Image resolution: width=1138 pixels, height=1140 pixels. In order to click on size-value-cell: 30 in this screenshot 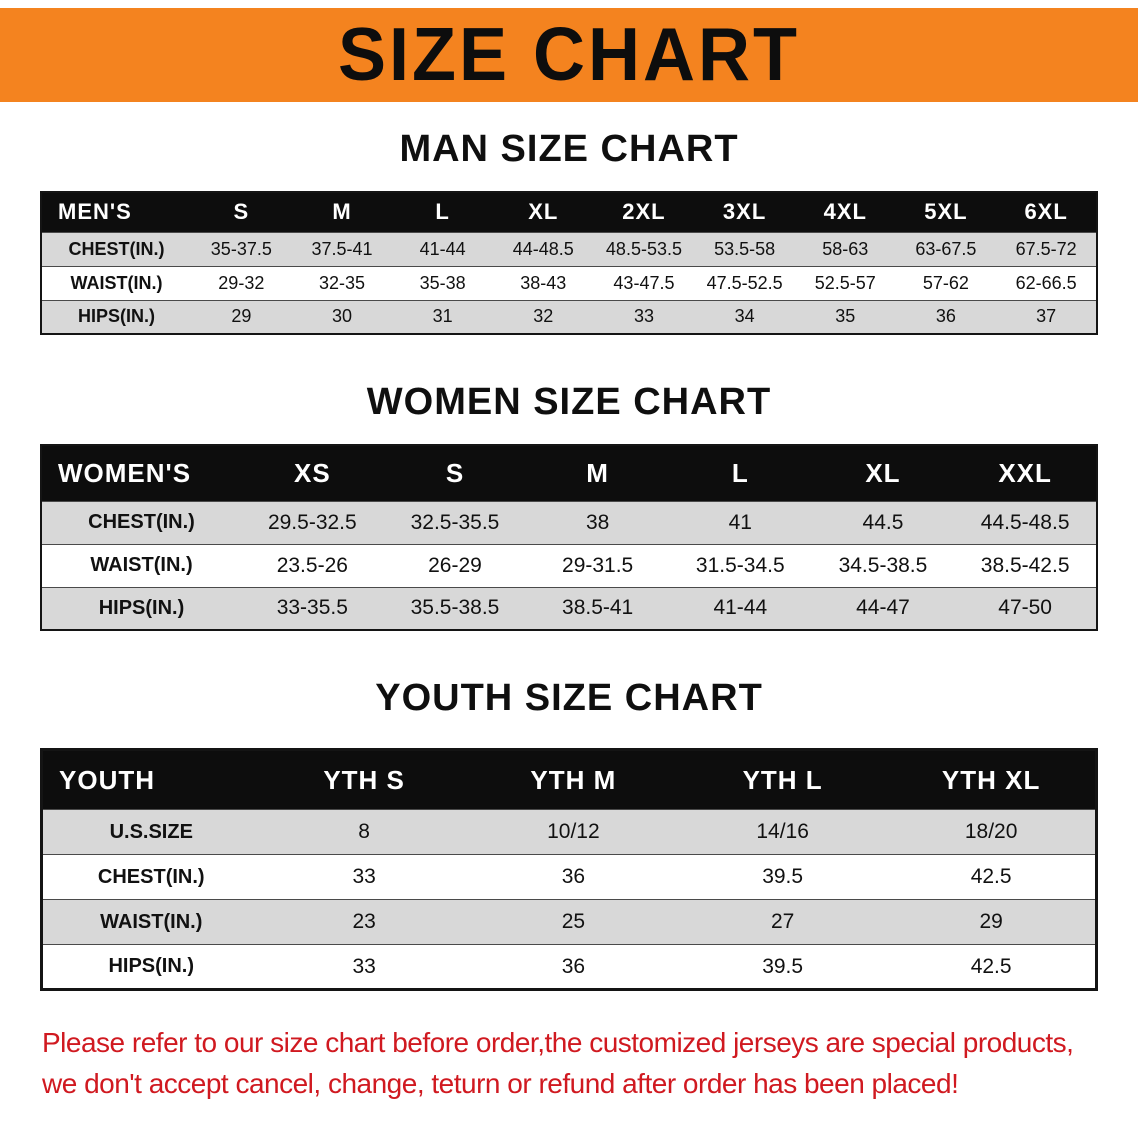, I will do `click(342, 317)`.